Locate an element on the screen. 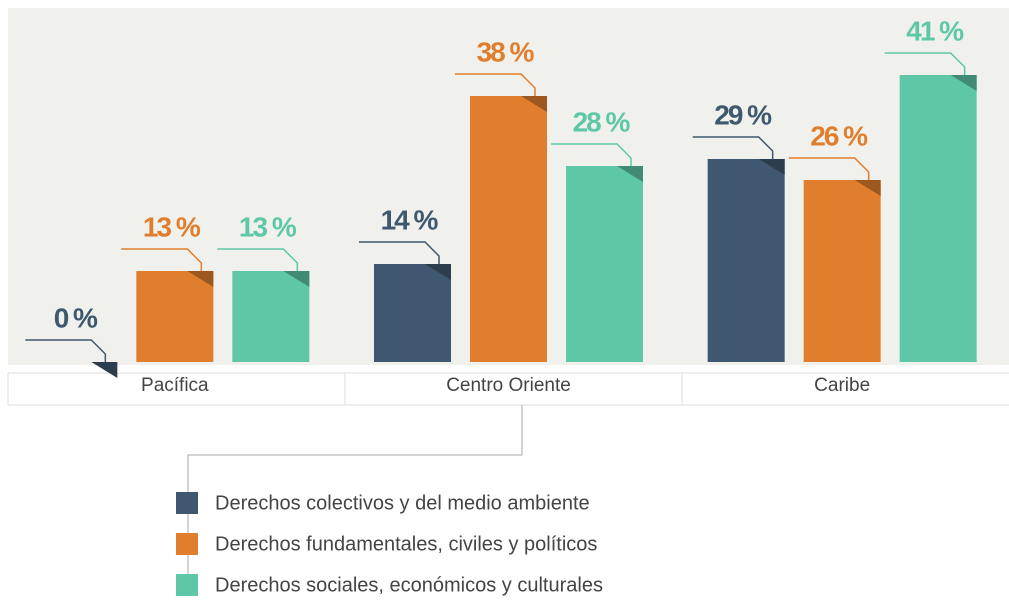 The image size is (1009, 600). x-tick-label: Pacífica is located at coordinates (175, 385).